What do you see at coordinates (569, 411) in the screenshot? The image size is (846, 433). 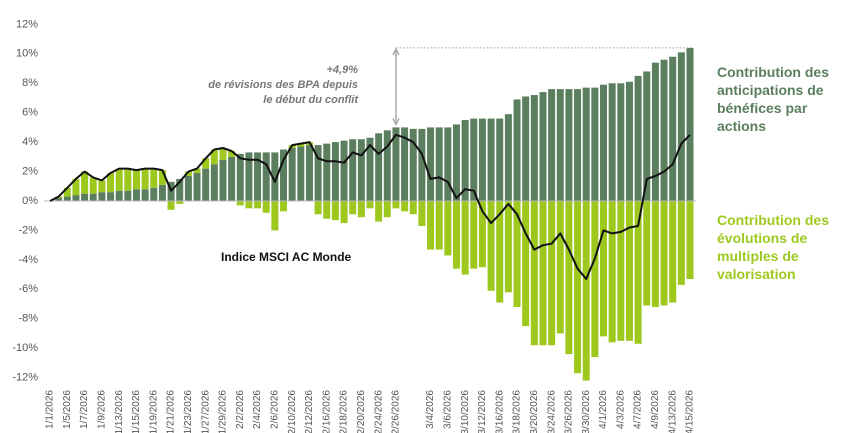 I see `x-tick-label: 3/26/2026` at bounding box center [569, 411].